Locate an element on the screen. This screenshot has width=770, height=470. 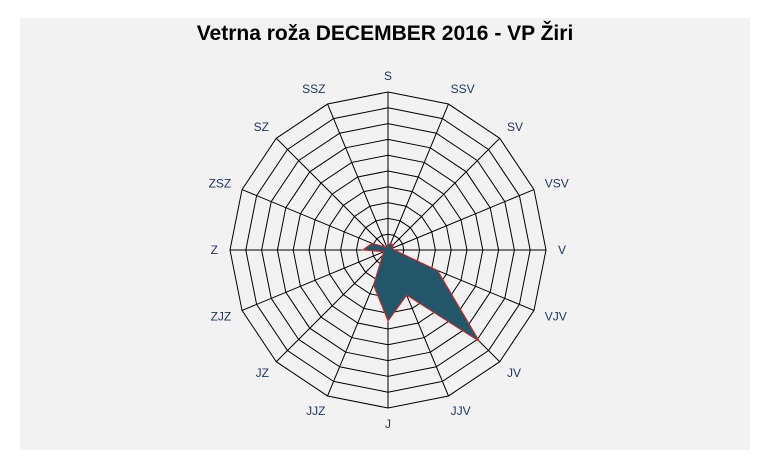
direction-label-j: J is located at coordinates (388, 424).